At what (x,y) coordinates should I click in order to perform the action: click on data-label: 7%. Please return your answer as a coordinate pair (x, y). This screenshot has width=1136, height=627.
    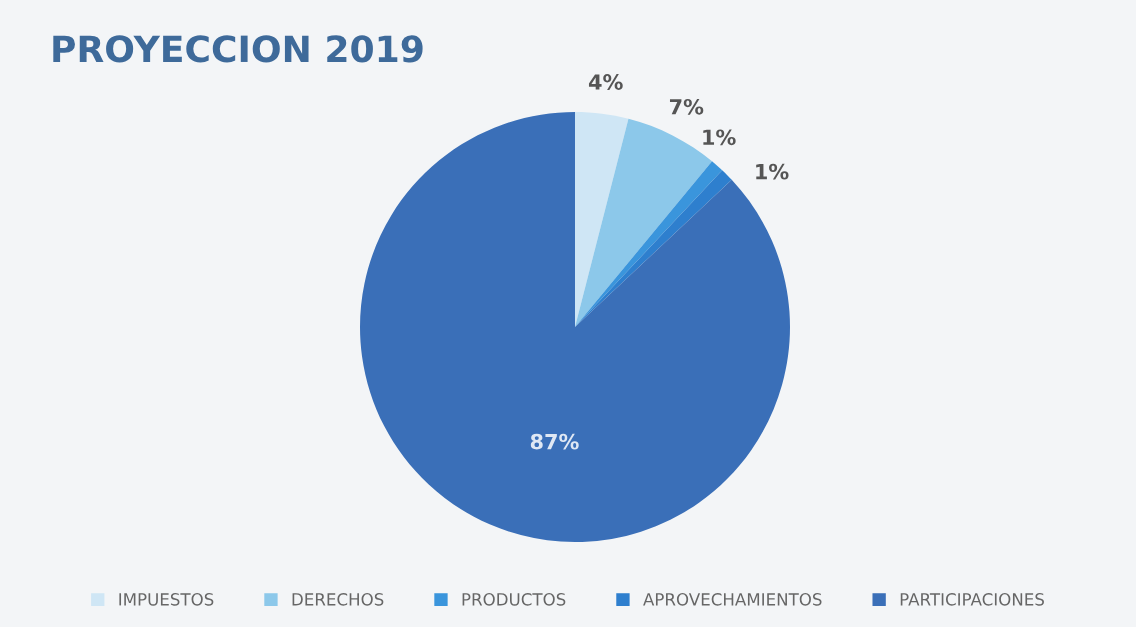
    Looking at the image, I should click on (686, 106).